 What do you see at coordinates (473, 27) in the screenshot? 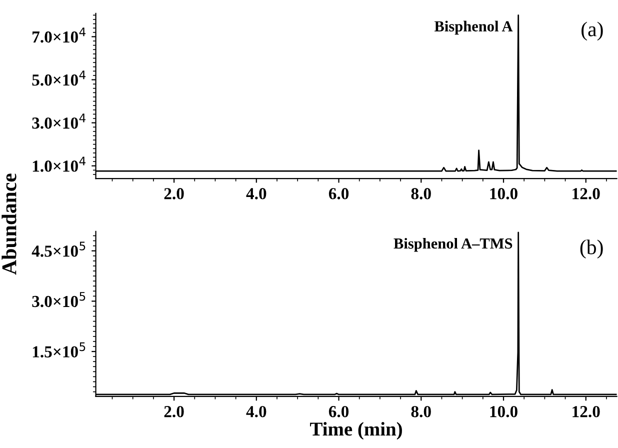
I see `annotation: Bisphenol A` at bounding box center [473, 27].